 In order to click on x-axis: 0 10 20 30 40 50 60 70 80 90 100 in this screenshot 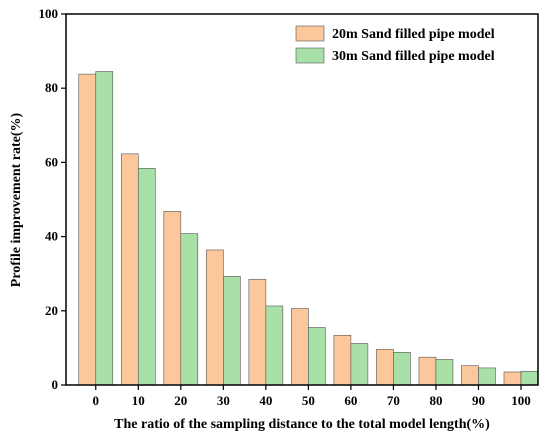, I will do `click(312, 396)`.